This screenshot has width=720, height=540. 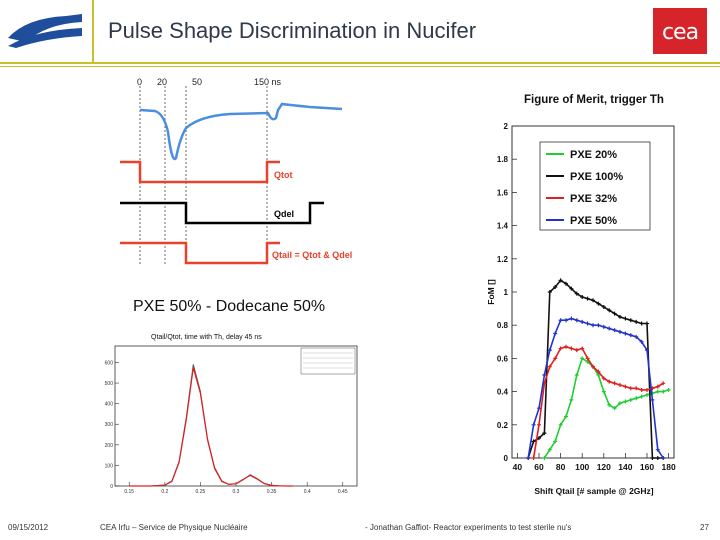 I want to click on time-label-150: 150 ns, so click(x=268, y=82).